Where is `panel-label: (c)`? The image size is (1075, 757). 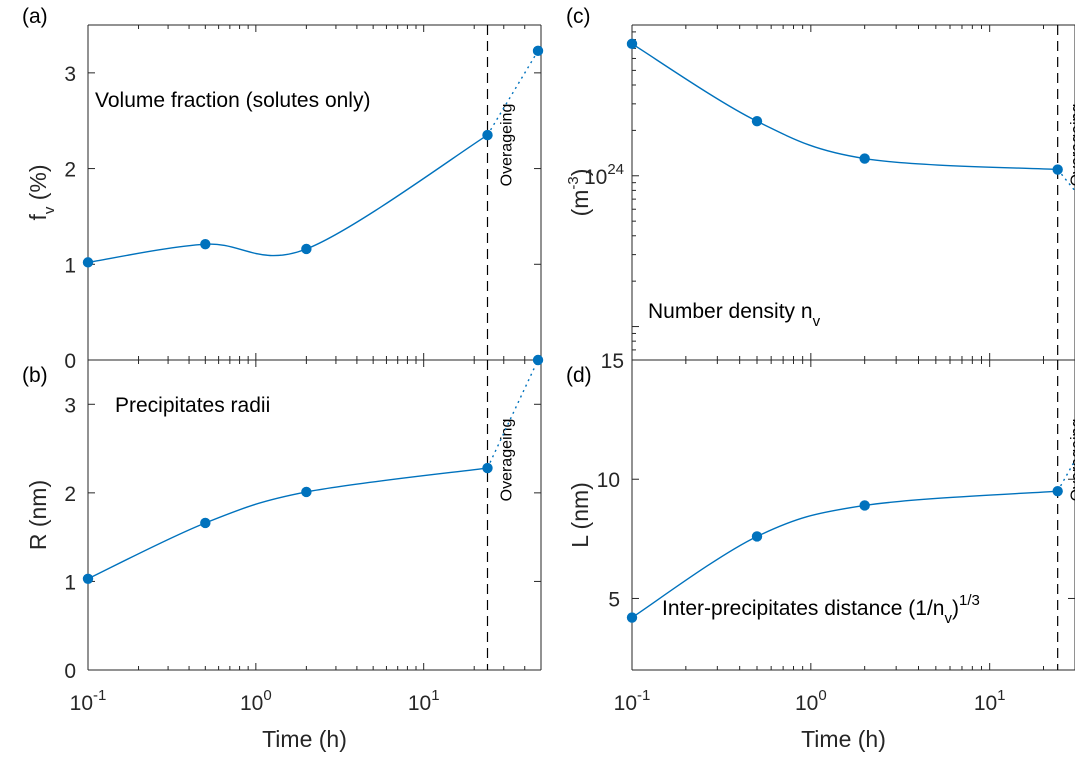
panel-label: (c) is located at coordinates (578, 16).